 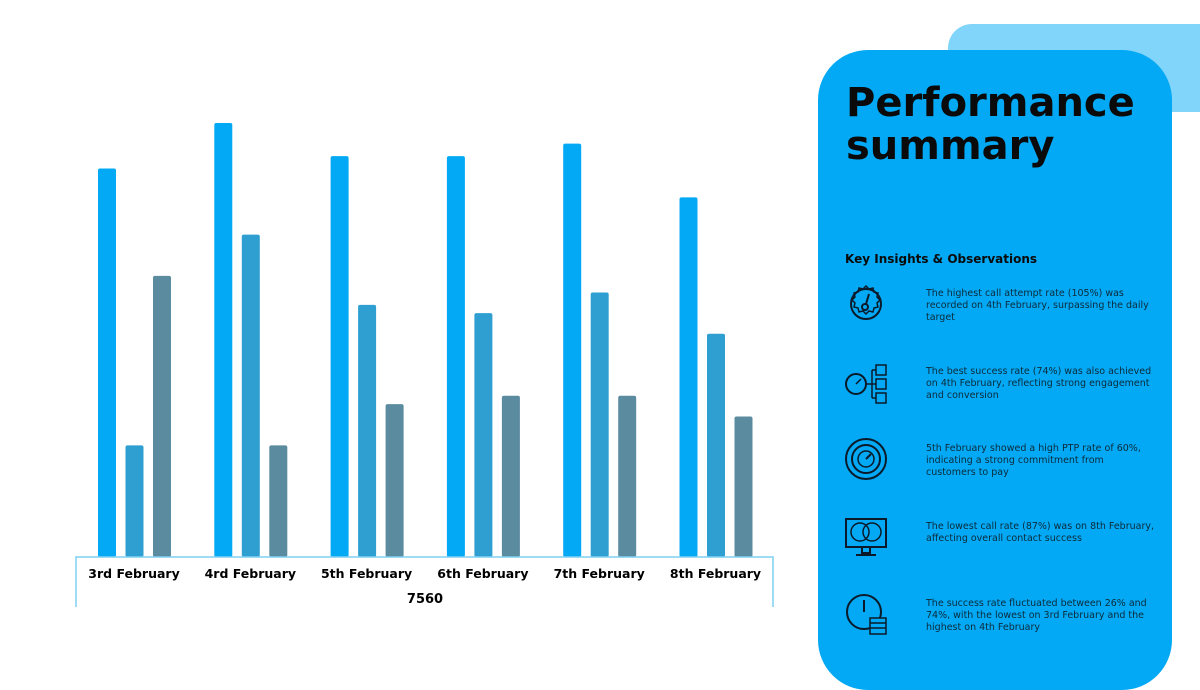 I want to click on gauge-checklist-icon, so click(x=866, y=382).